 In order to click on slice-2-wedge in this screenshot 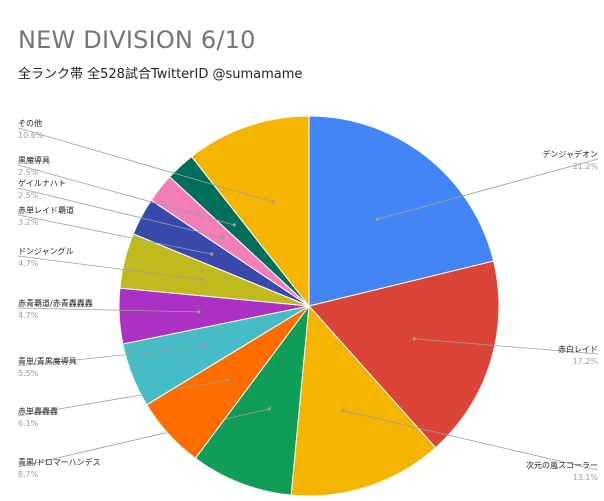, I will do `click(404, 354)`.